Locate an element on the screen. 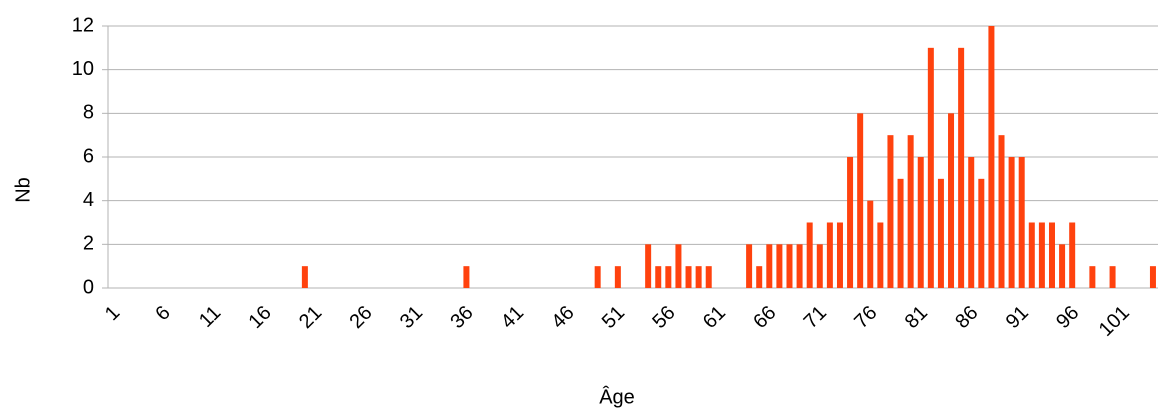  x-tick-label: 76 is located at coordinates (865, 317).